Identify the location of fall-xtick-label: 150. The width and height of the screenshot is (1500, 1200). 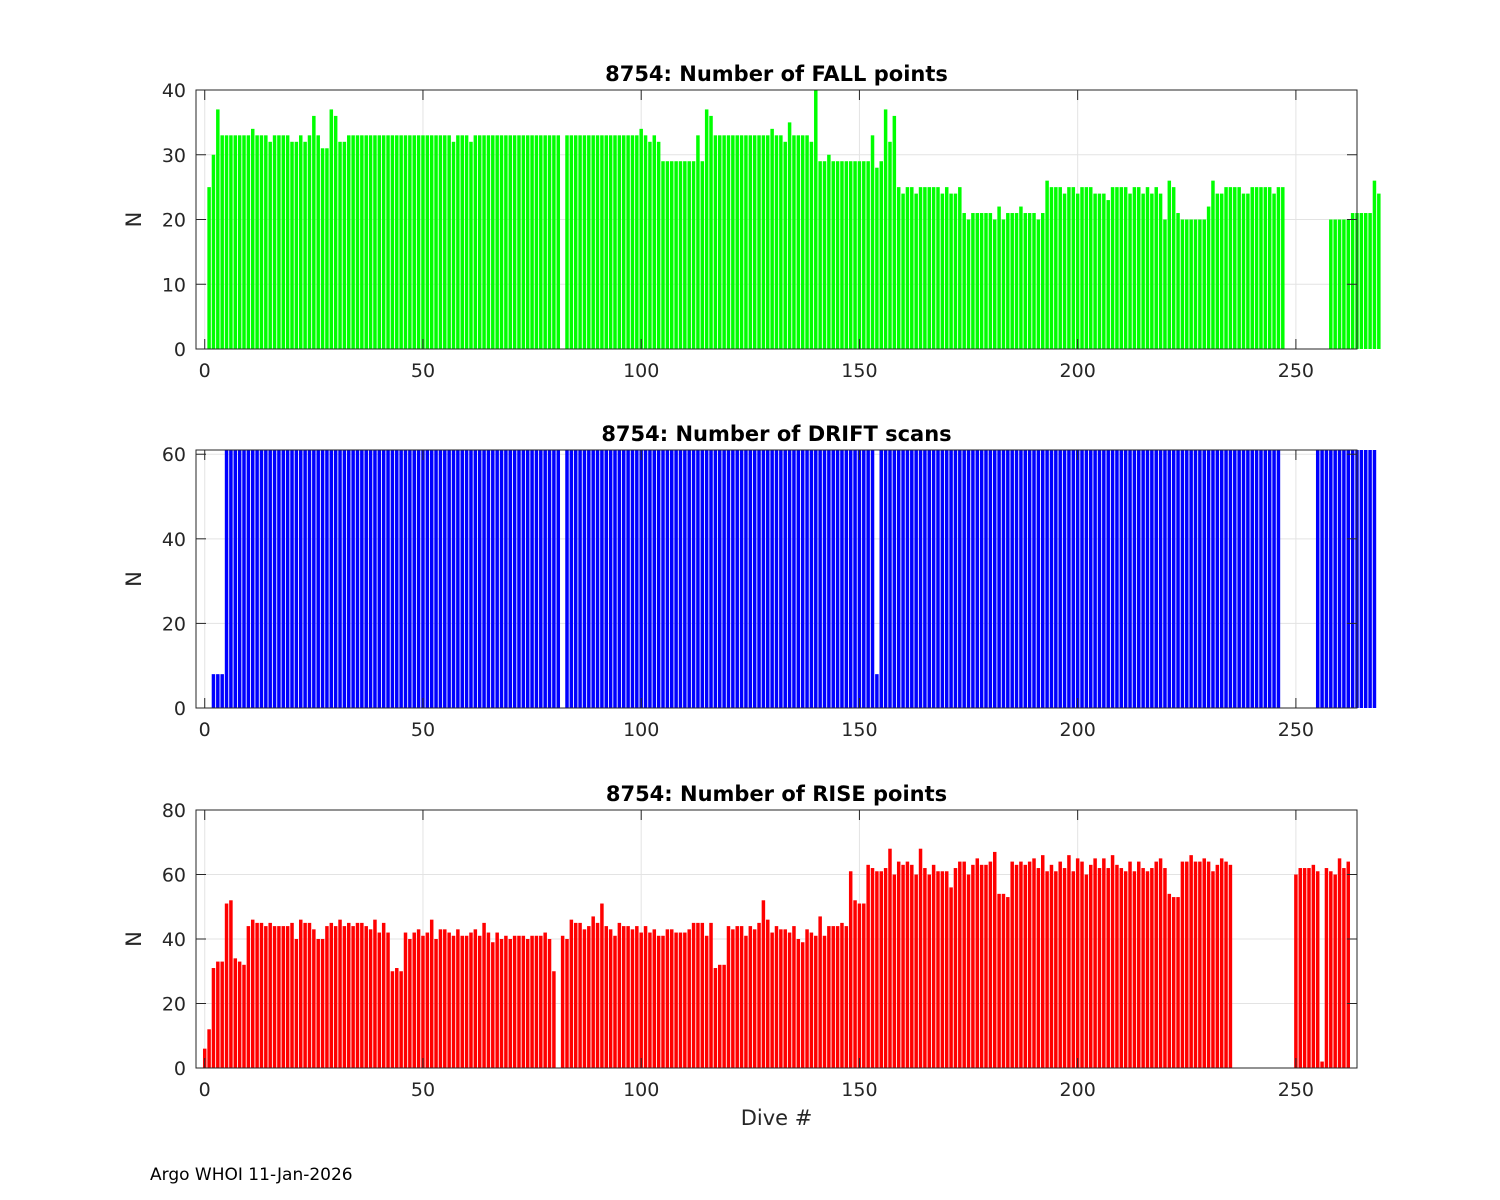
(859, 371).